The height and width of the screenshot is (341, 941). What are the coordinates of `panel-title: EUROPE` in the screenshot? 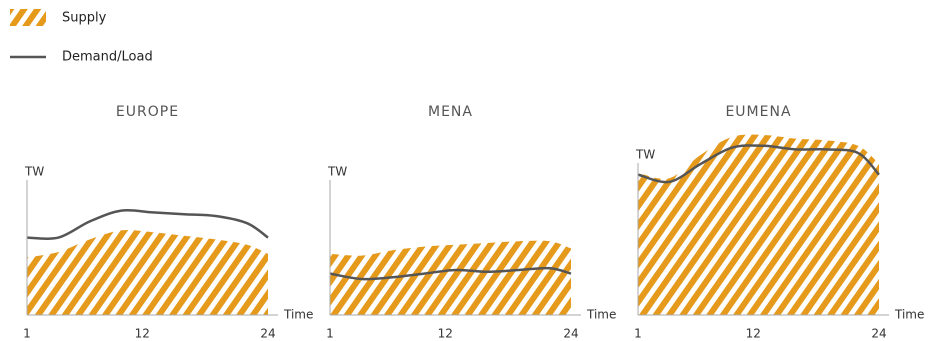 It's located at (147, 112).